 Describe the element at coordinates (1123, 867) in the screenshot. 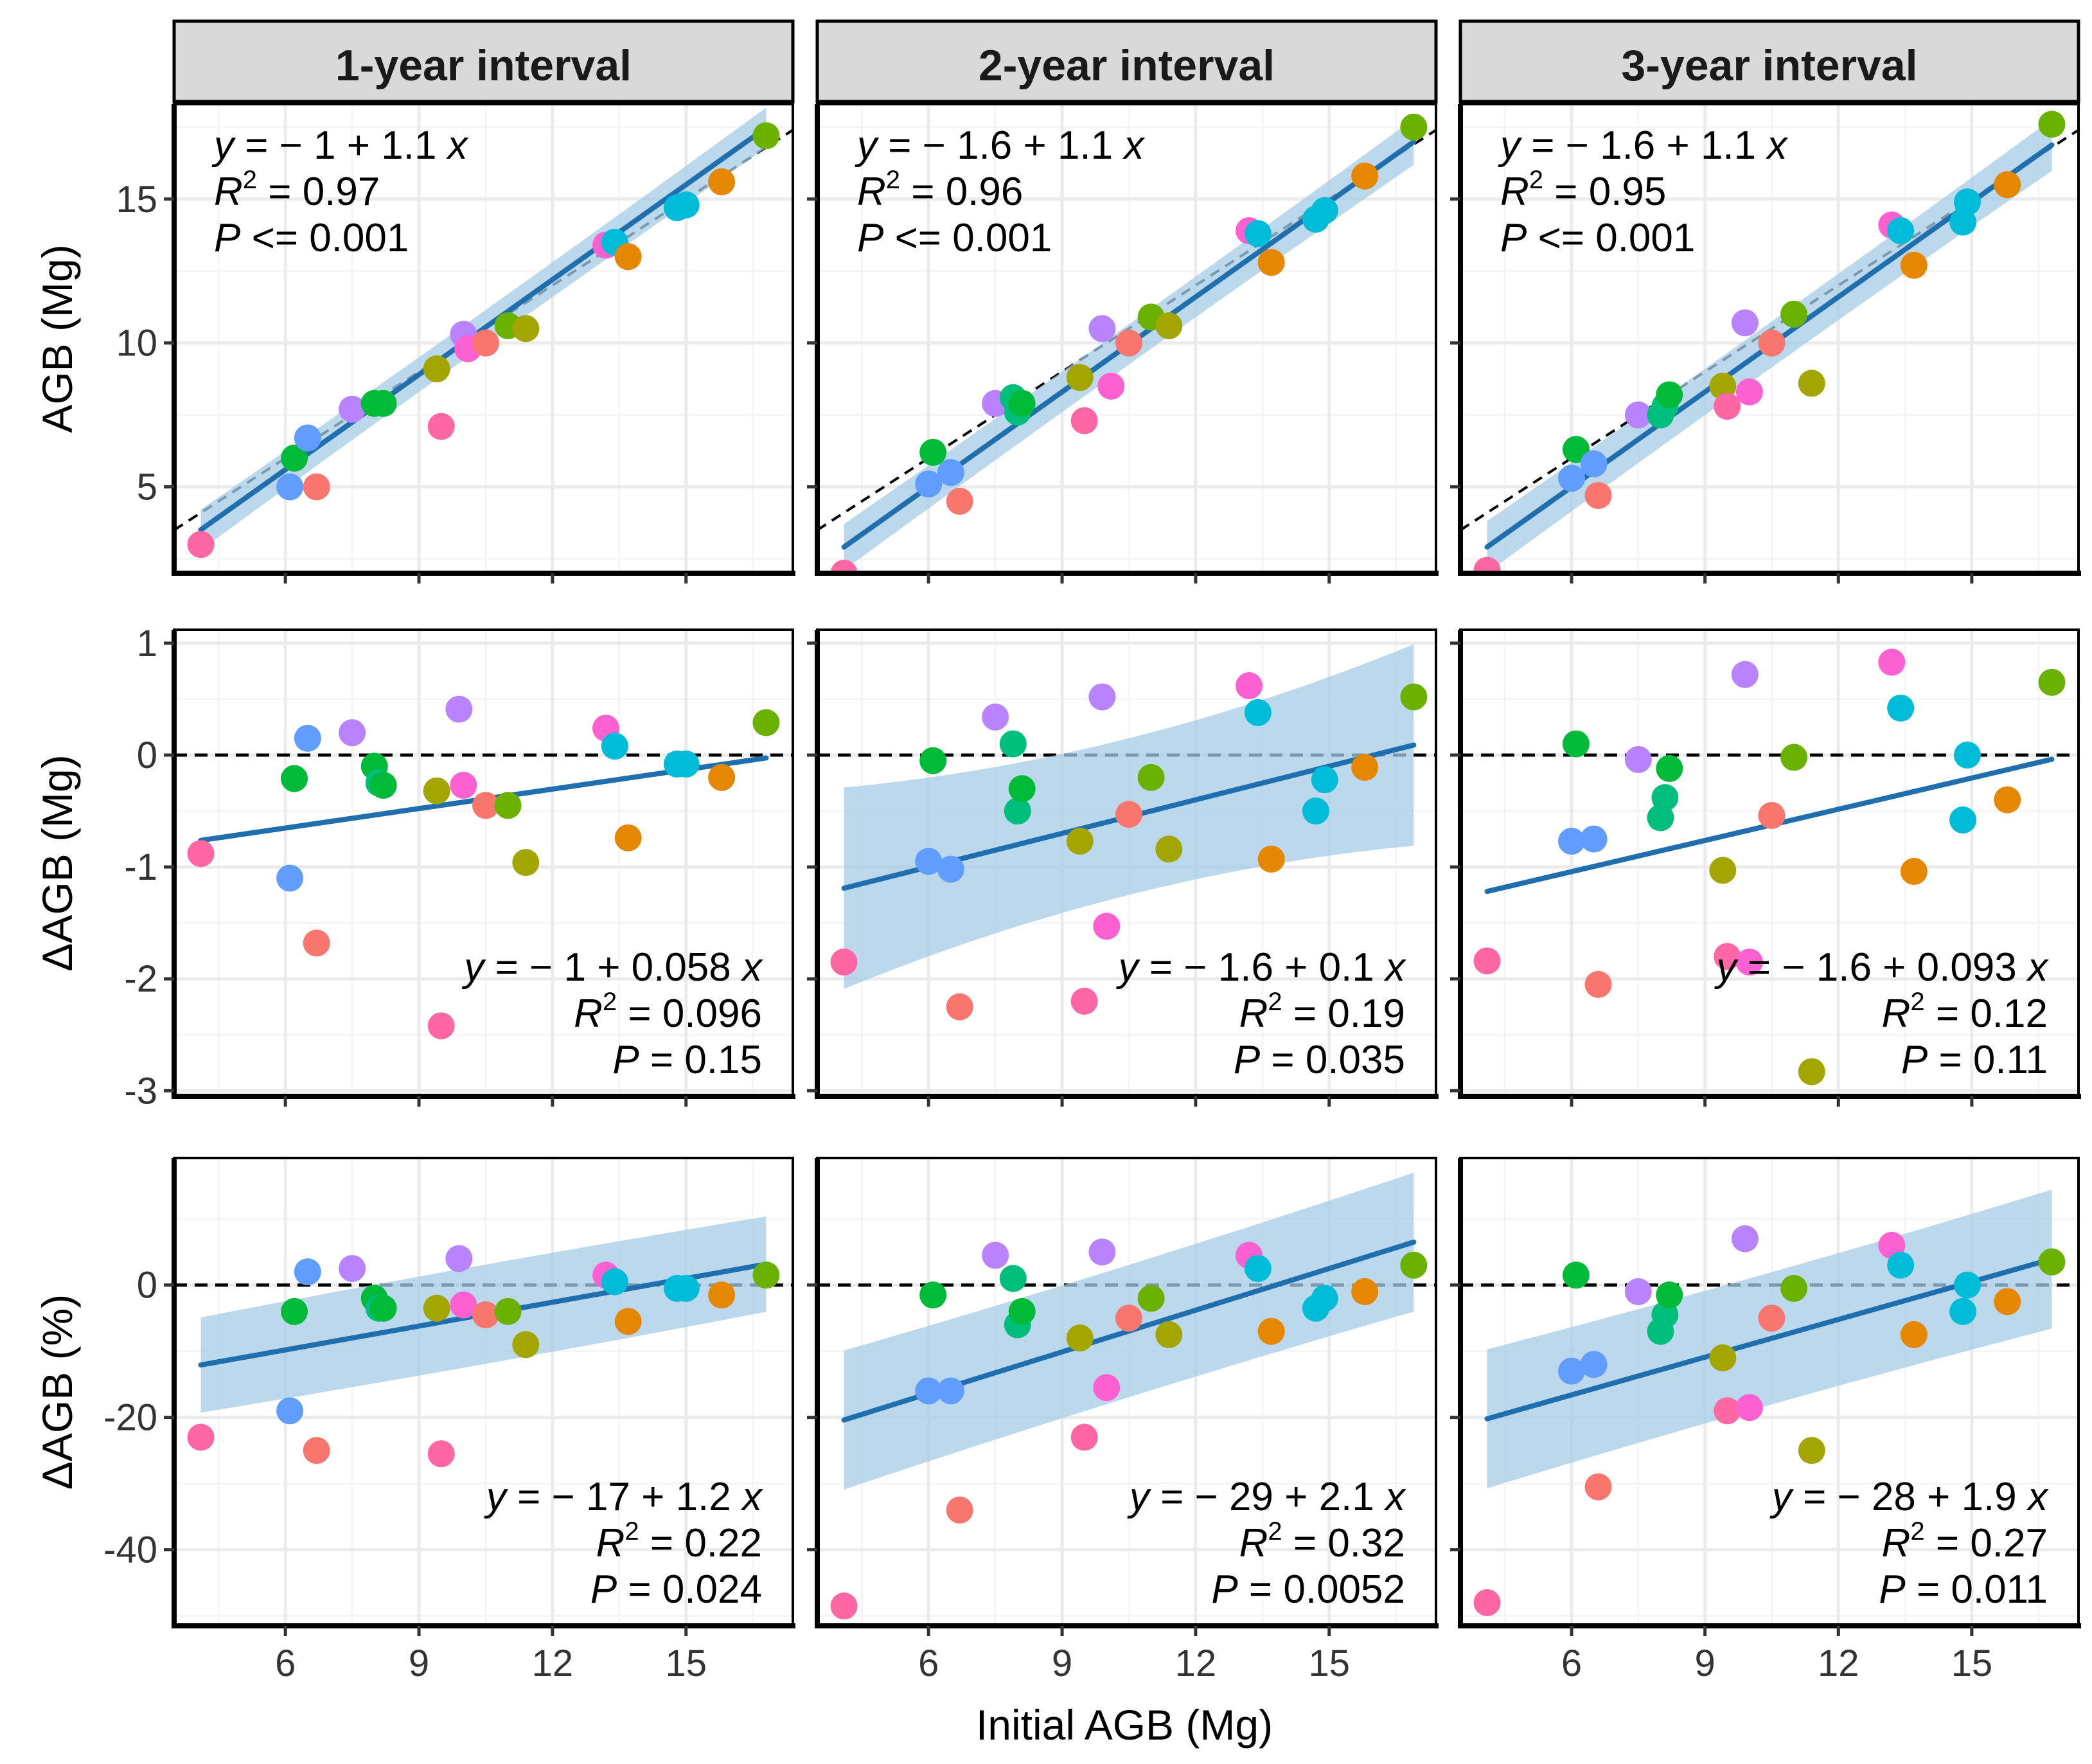

I see `facet-panel: y = − 1.6 + 0.1 xR2 = 0.19P = 0.035` at that location.